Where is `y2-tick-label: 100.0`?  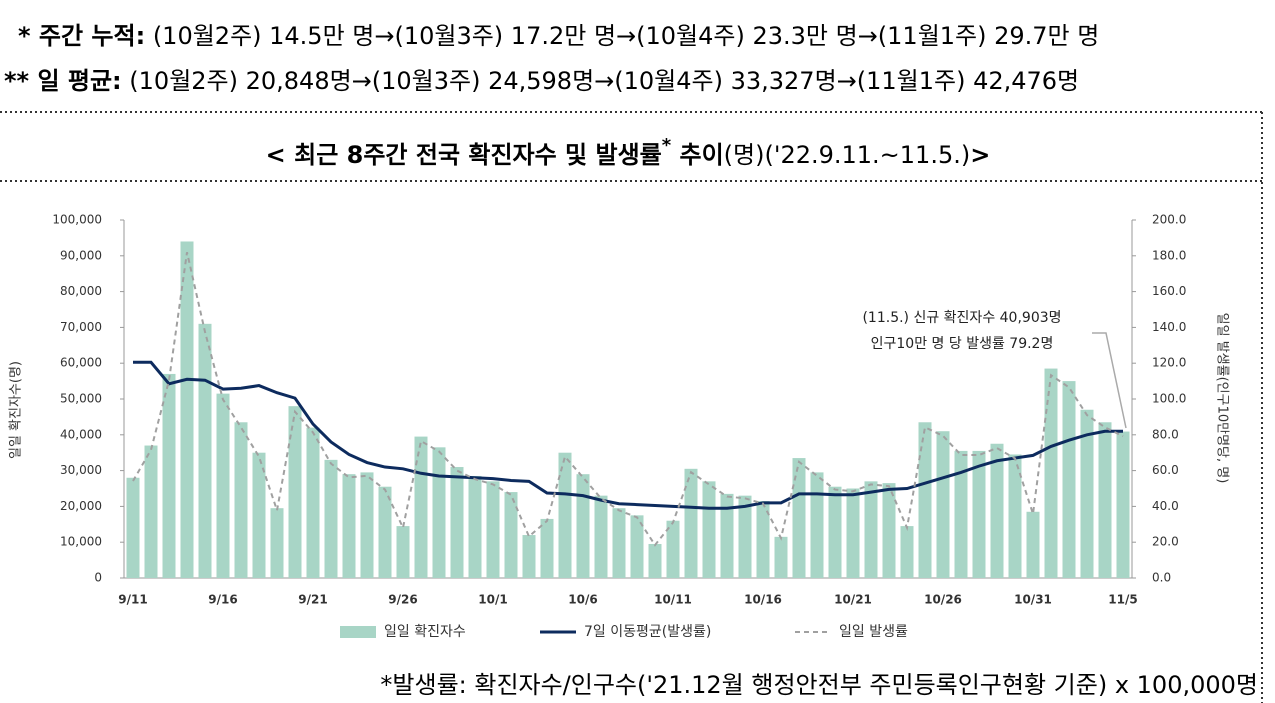
y2-tick-label: 100.0 is located at coordinates (1169, 399).